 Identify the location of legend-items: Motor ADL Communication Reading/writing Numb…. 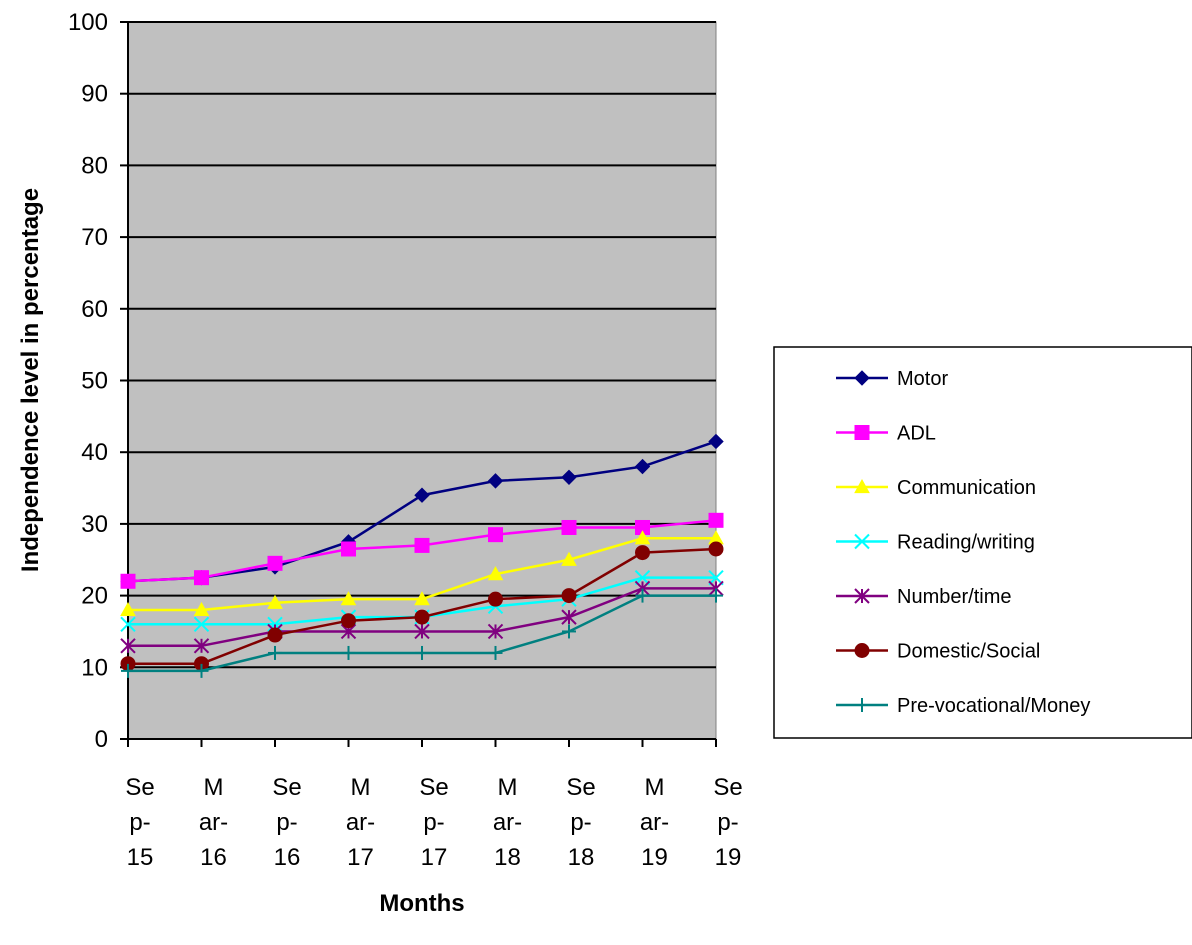
(963, 542).